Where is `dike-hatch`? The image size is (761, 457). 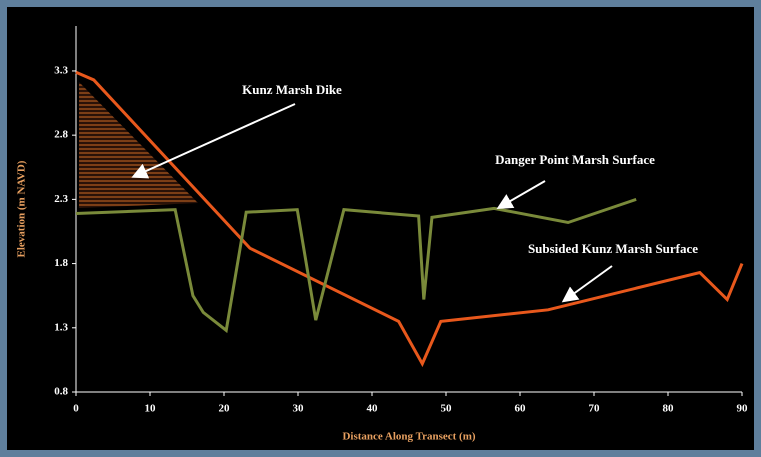 dike-hatch is located at coordinates (138, 145).